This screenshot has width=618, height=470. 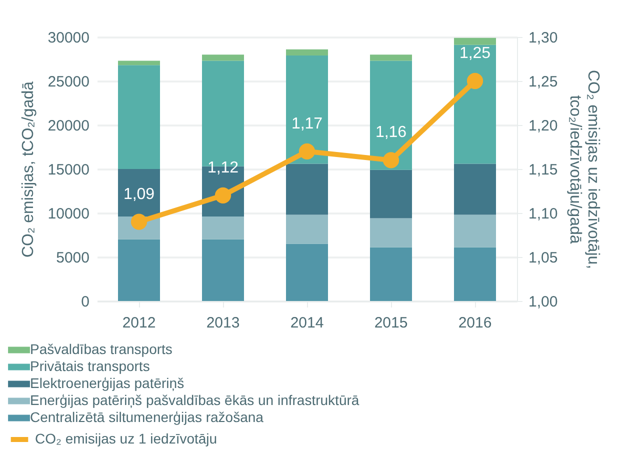 I want to click on data-label: 1,25, so click(x=475, y=53).